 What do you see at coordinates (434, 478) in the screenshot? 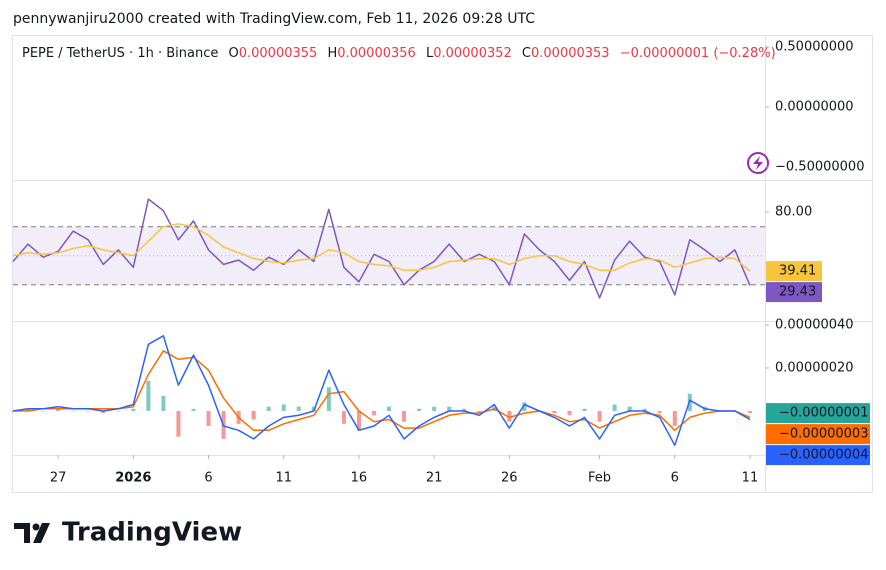
I see `x-tick-label: 21` at bounding box center [434, 478].